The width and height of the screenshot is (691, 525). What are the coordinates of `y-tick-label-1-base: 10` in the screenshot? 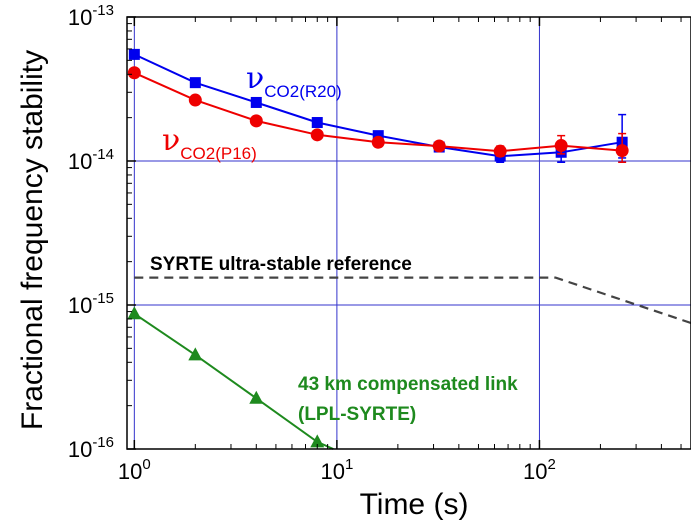 It's located at (80, 305).